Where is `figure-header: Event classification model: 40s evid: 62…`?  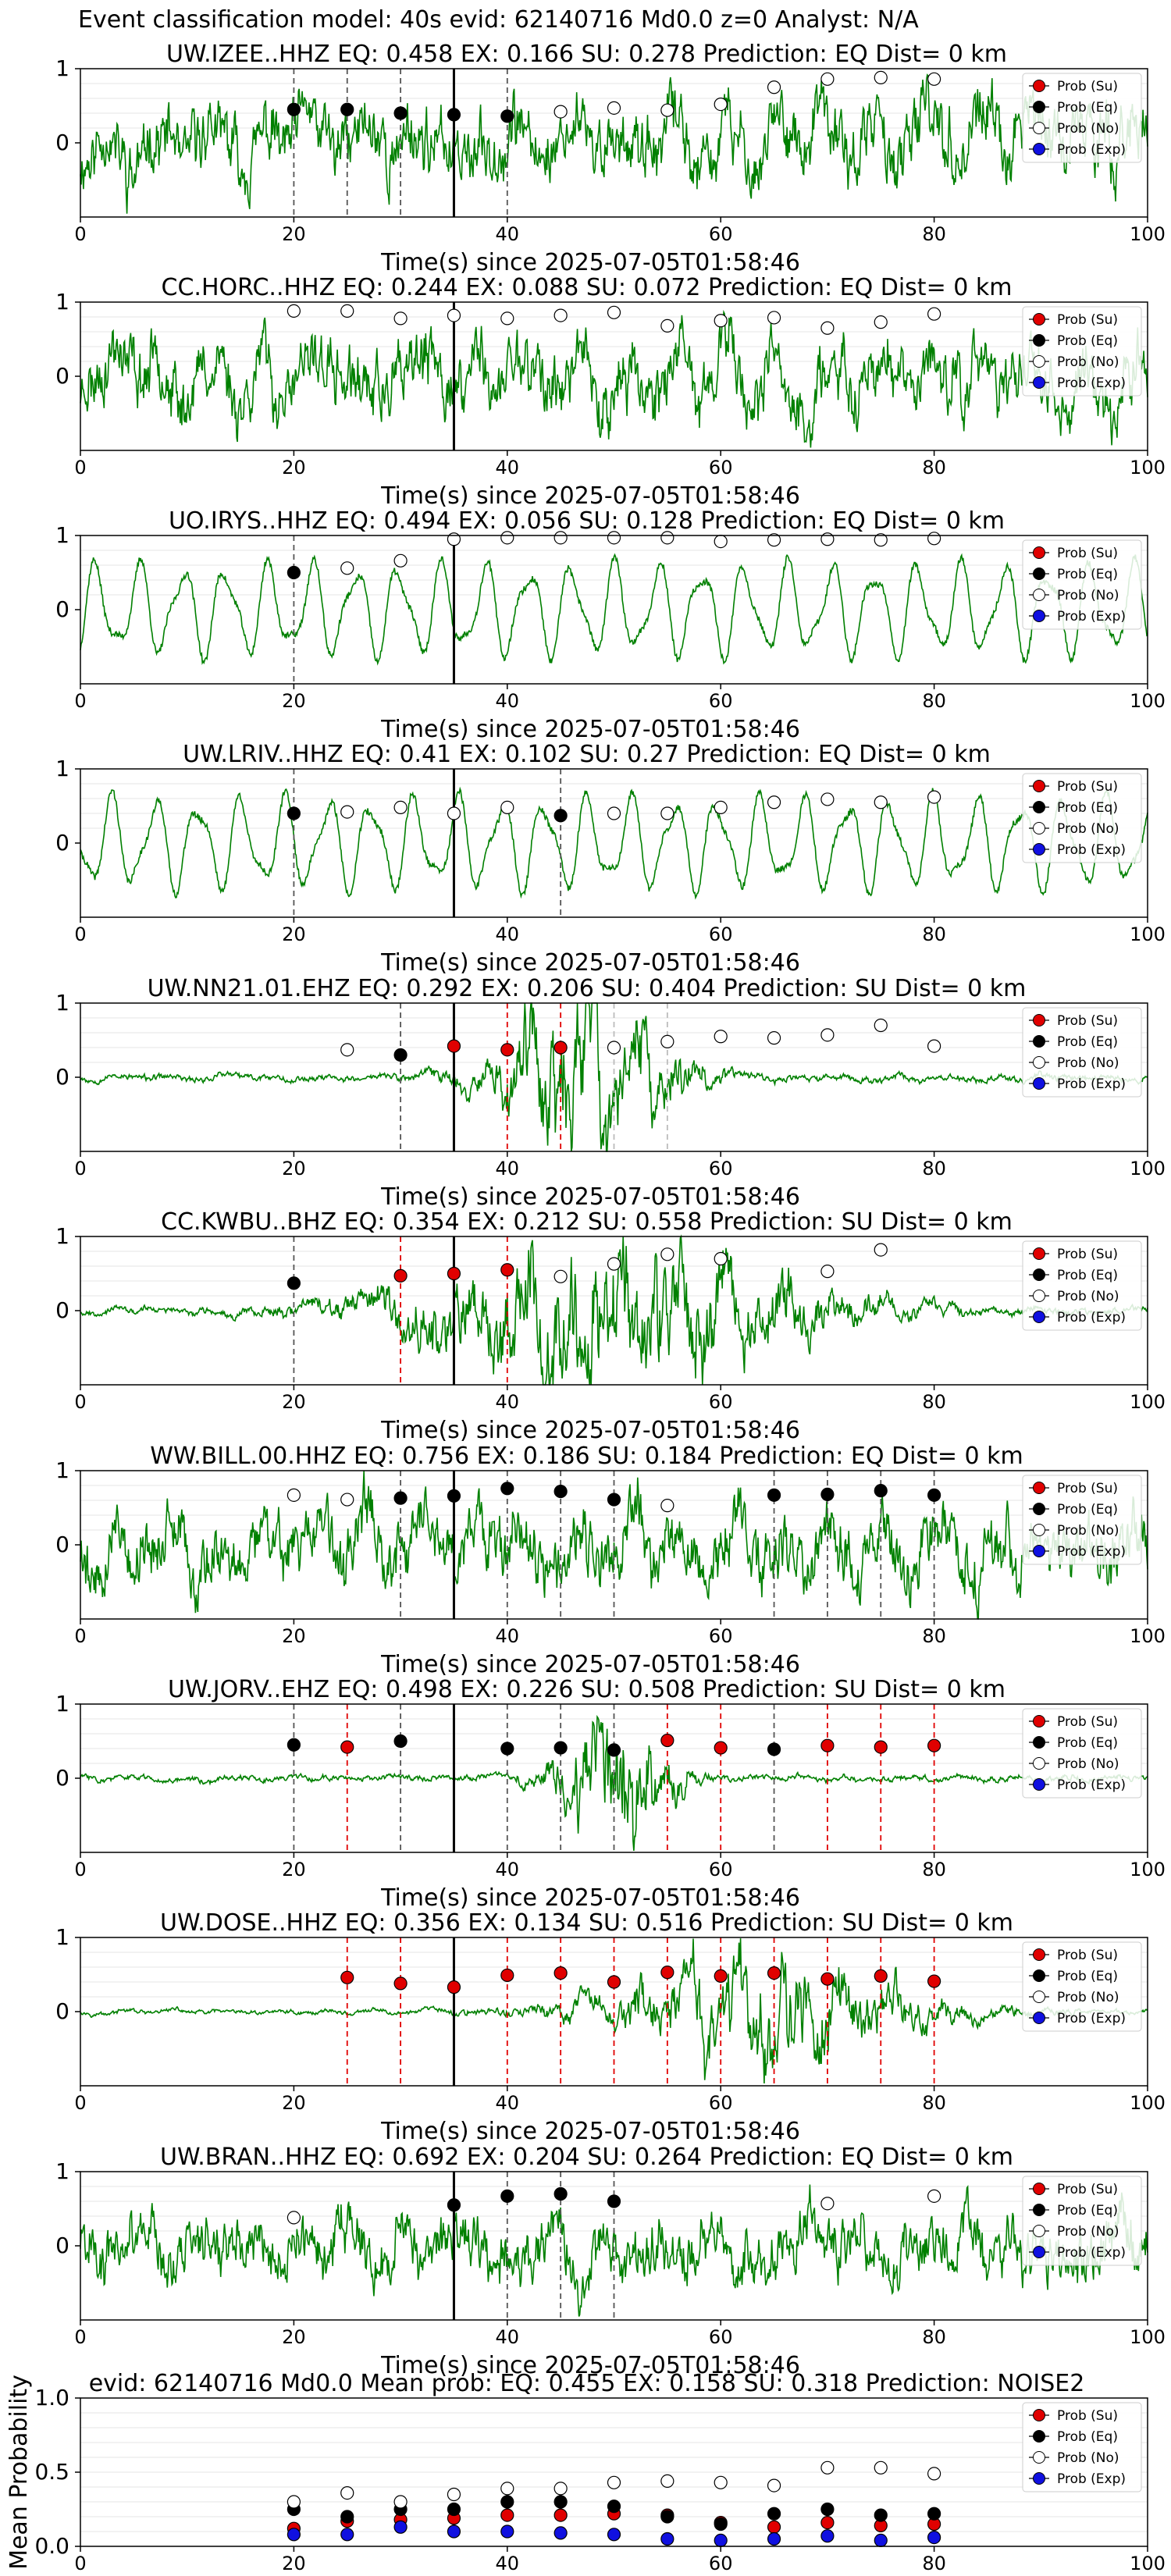 figure-header: Event classification model: 40s evid: 62… is located at coordinates (498, 20).